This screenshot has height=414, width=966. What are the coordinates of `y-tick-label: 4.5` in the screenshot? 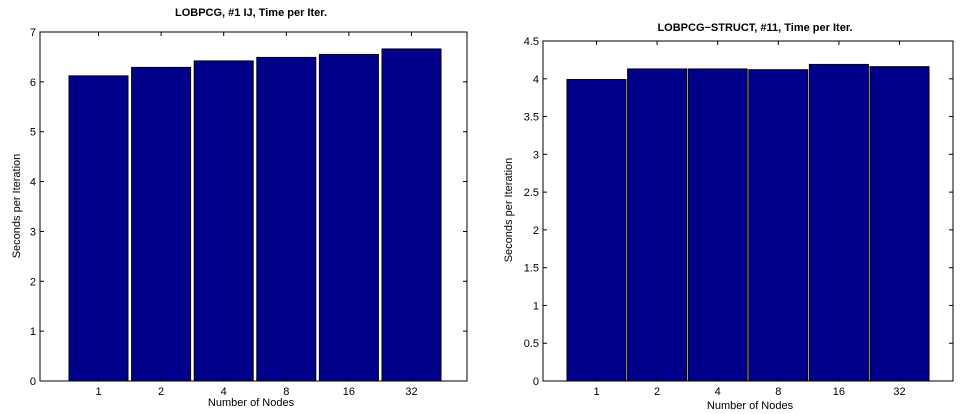 It's located at (531, 42).